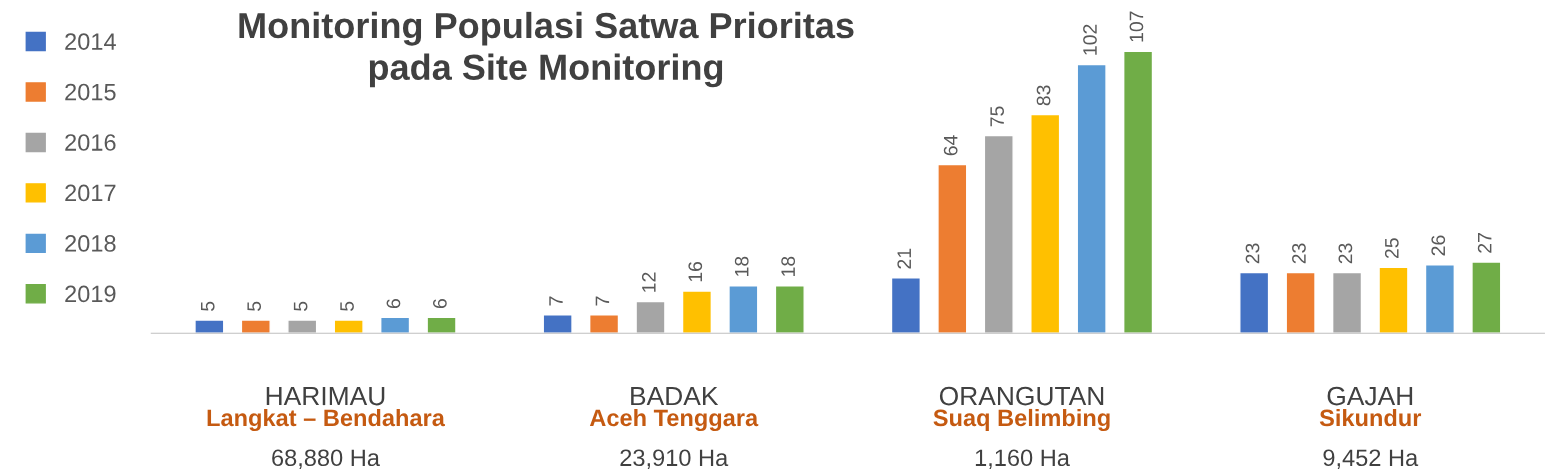 The height and width of the screenshot is (474, 1560). Describe the element at coordinates (1090, 39) in the screenshot. I see `data-label: 102` at that location.